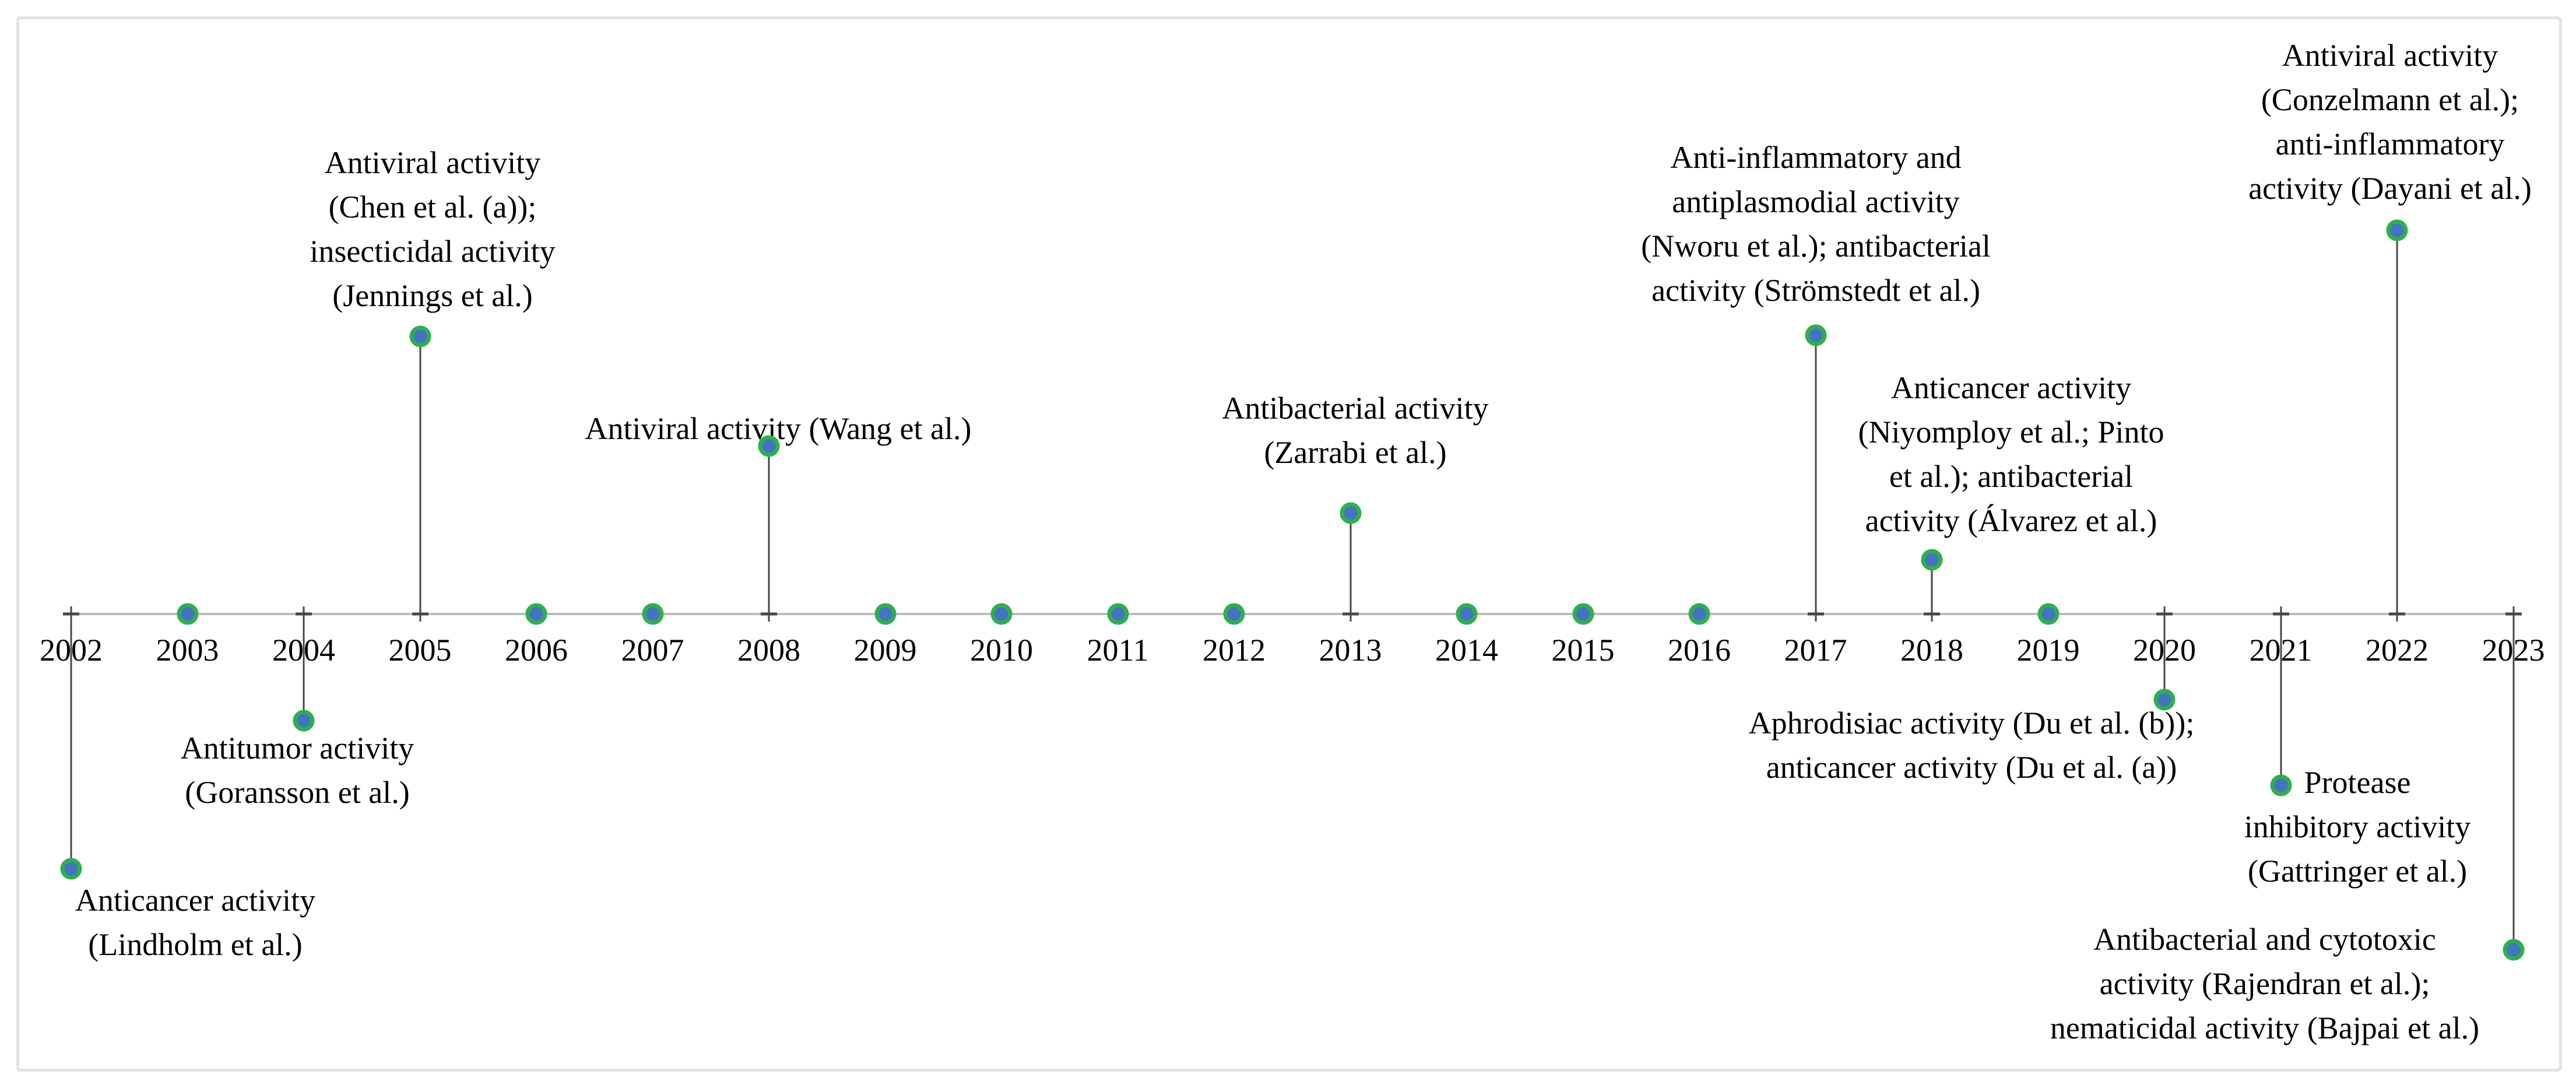 This screenshot has height=1088, width=2576. Describe the element at coordinates (71, 738) in the screenshot. I see `stem-2002` at that location.